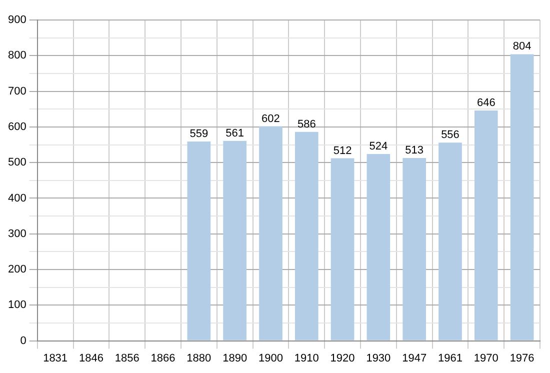 The image size is (550, 373). Describe the element at coordinates (163, 358) in the screenshot. I see `x-tick-label: 1866` at that location.